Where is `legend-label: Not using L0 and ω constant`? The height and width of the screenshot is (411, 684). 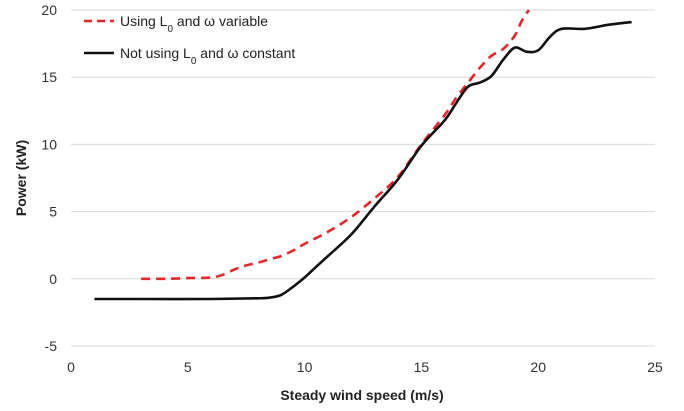
legend-label: Not using L0 and ω constant is located at coordinates (207, 56).